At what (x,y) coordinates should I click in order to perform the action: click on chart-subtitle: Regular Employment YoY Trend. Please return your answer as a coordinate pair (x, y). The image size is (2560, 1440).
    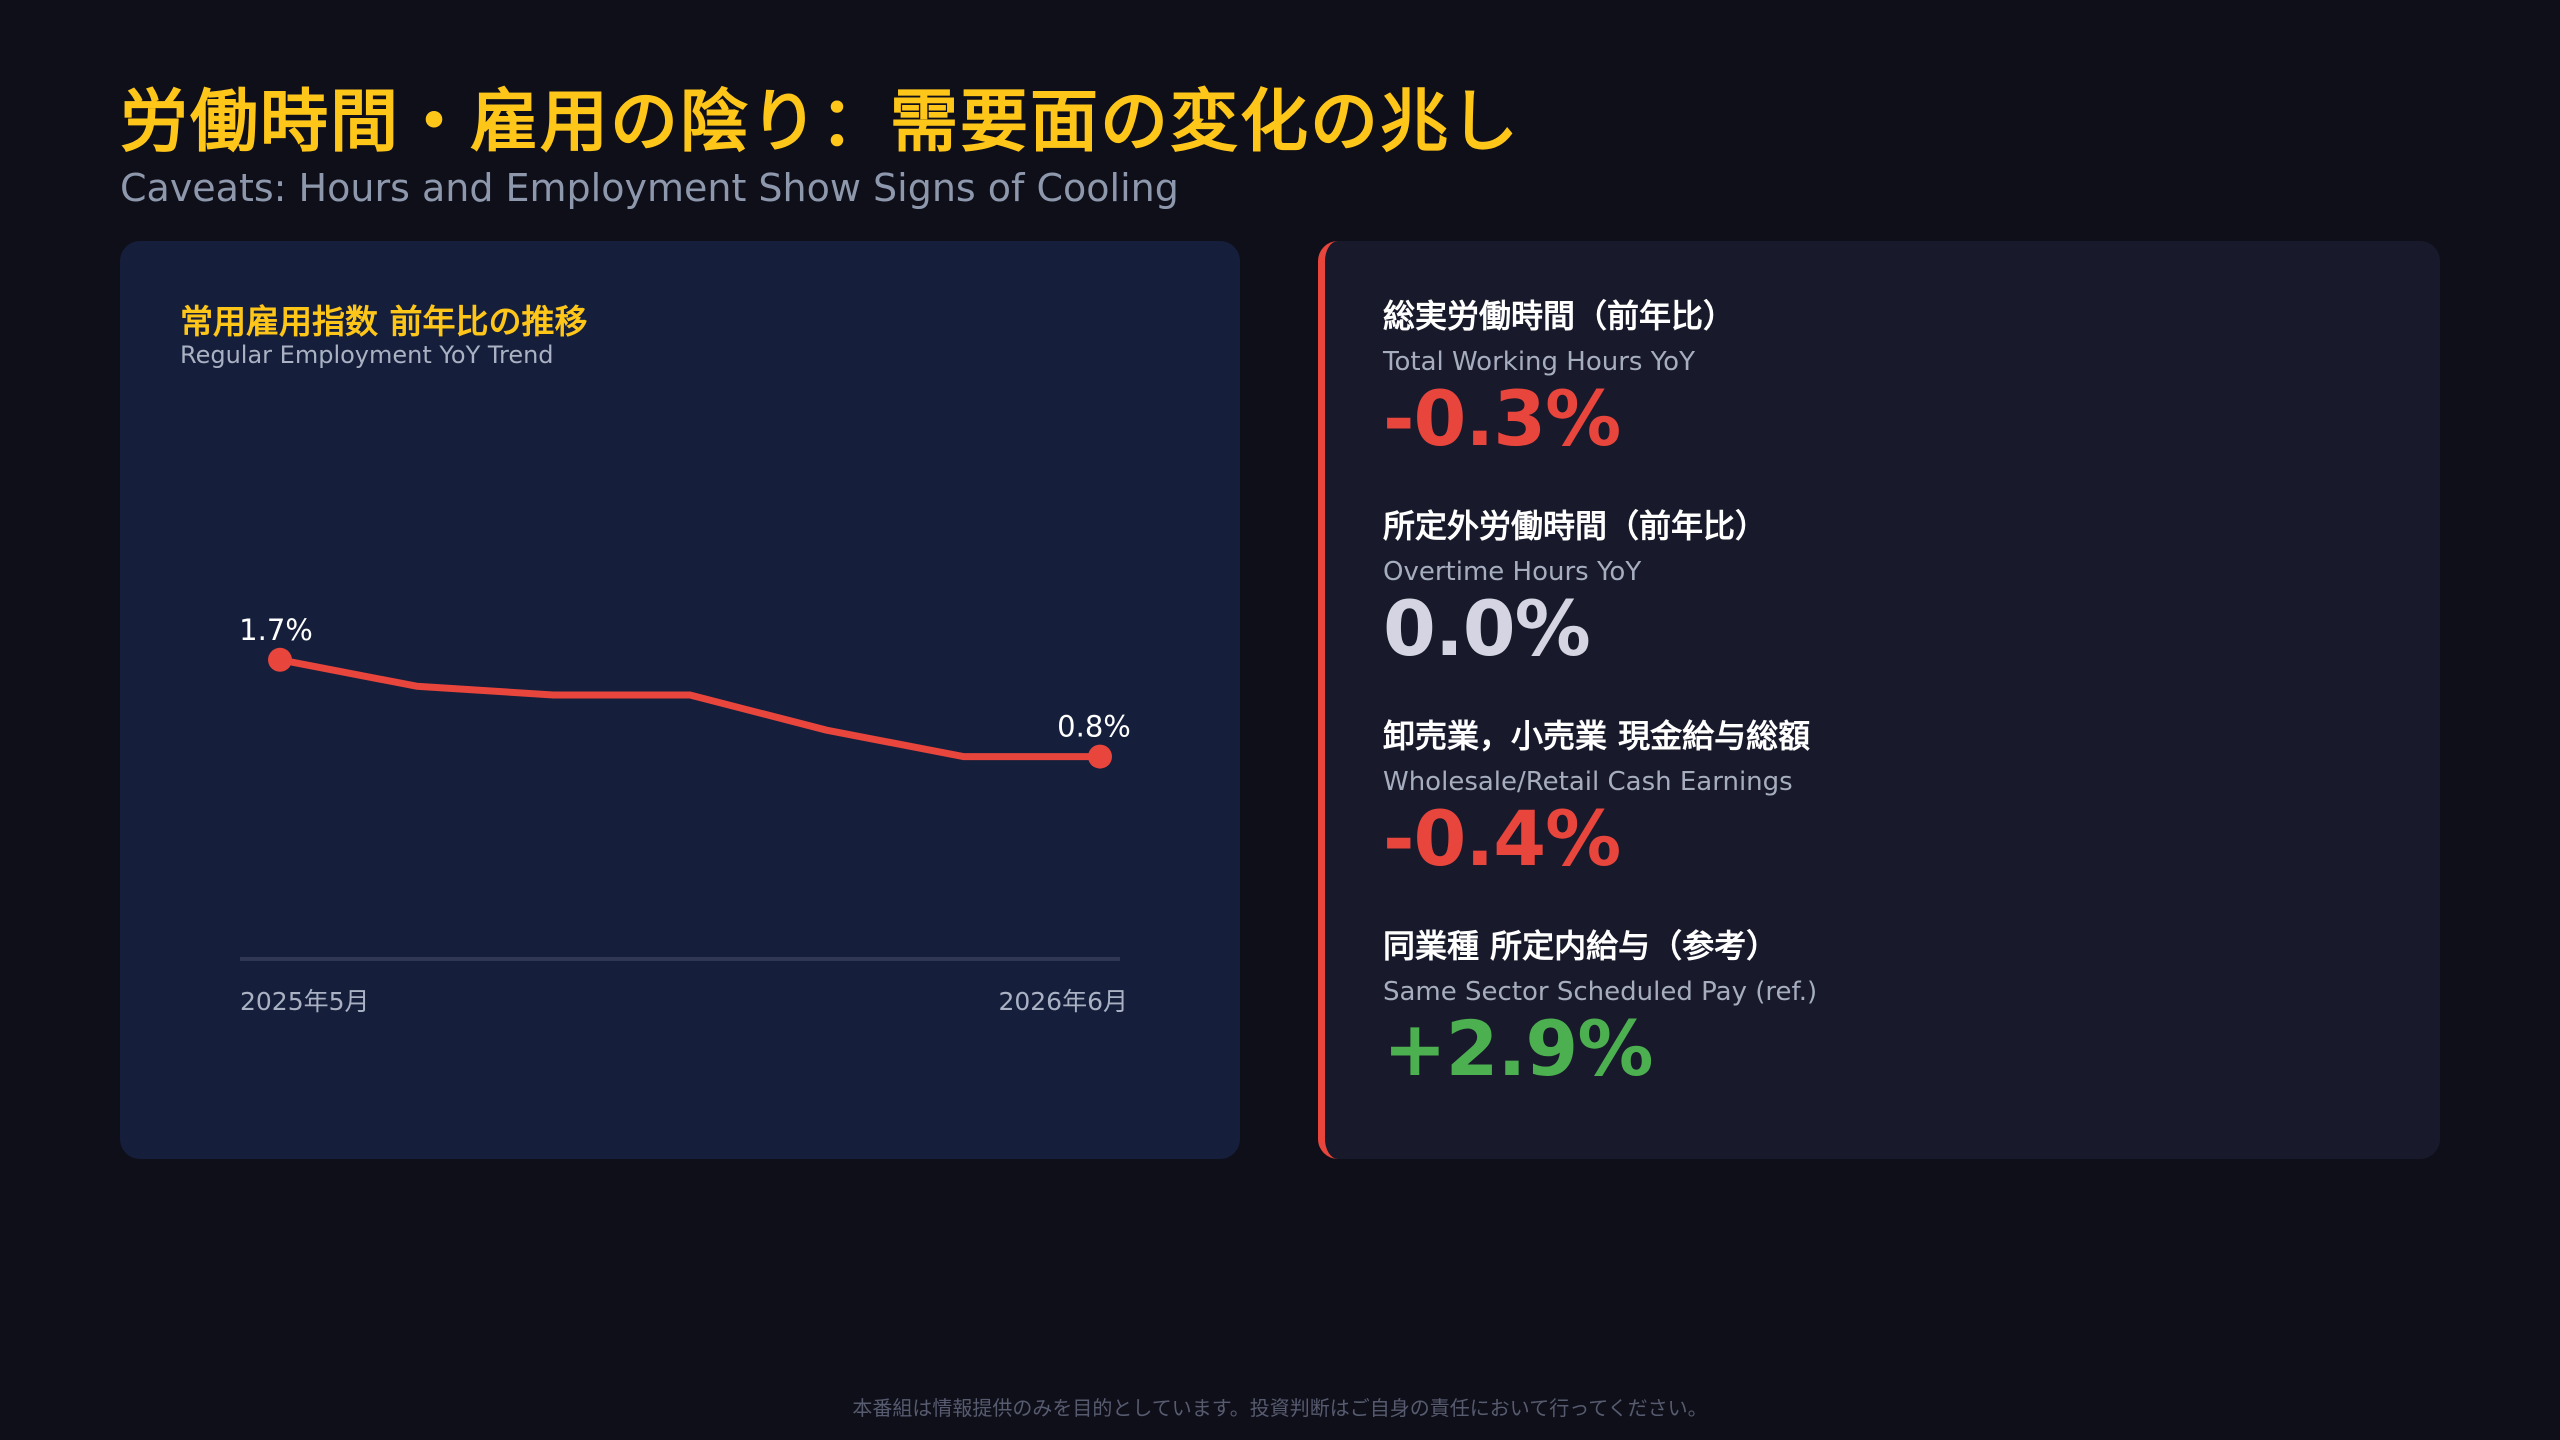
    Looking at the image, I should click on (367, 355).